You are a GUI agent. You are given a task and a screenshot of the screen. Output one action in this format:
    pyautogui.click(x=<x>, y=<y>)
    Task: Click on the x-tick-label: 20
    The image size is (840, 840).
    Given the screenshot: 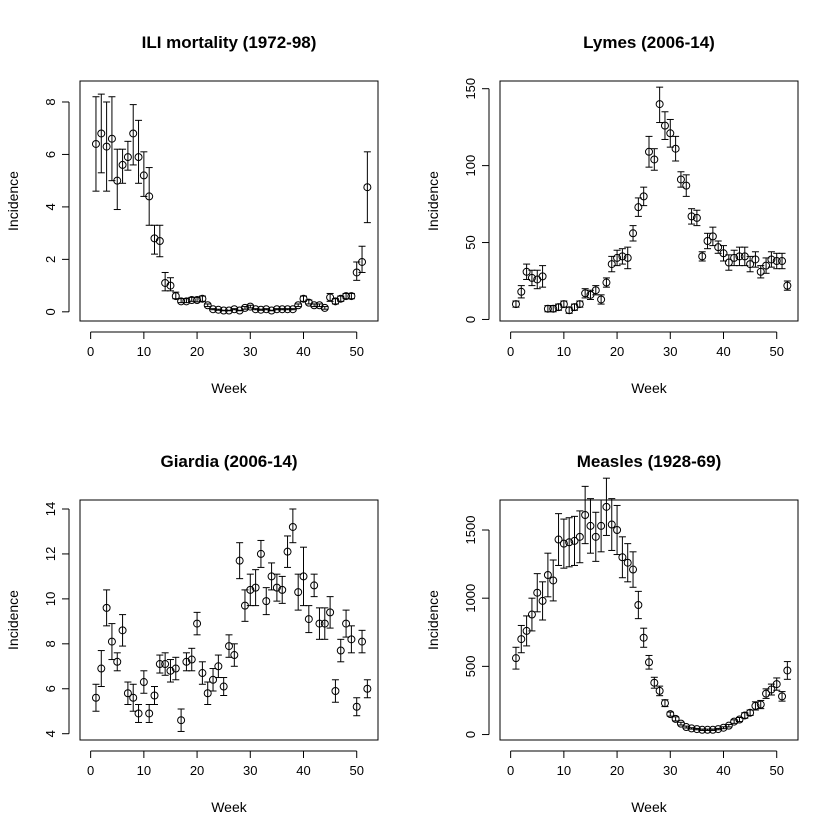 What is the action you would take?
    pyautogui.click(x=197, y=351)
    